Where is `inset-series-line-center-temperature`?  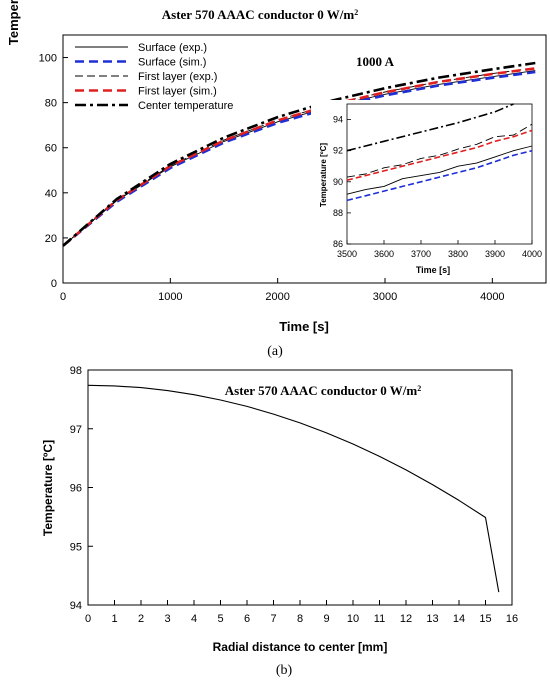 inset-series-line-center-temperature is located at coordinates (430, 127).